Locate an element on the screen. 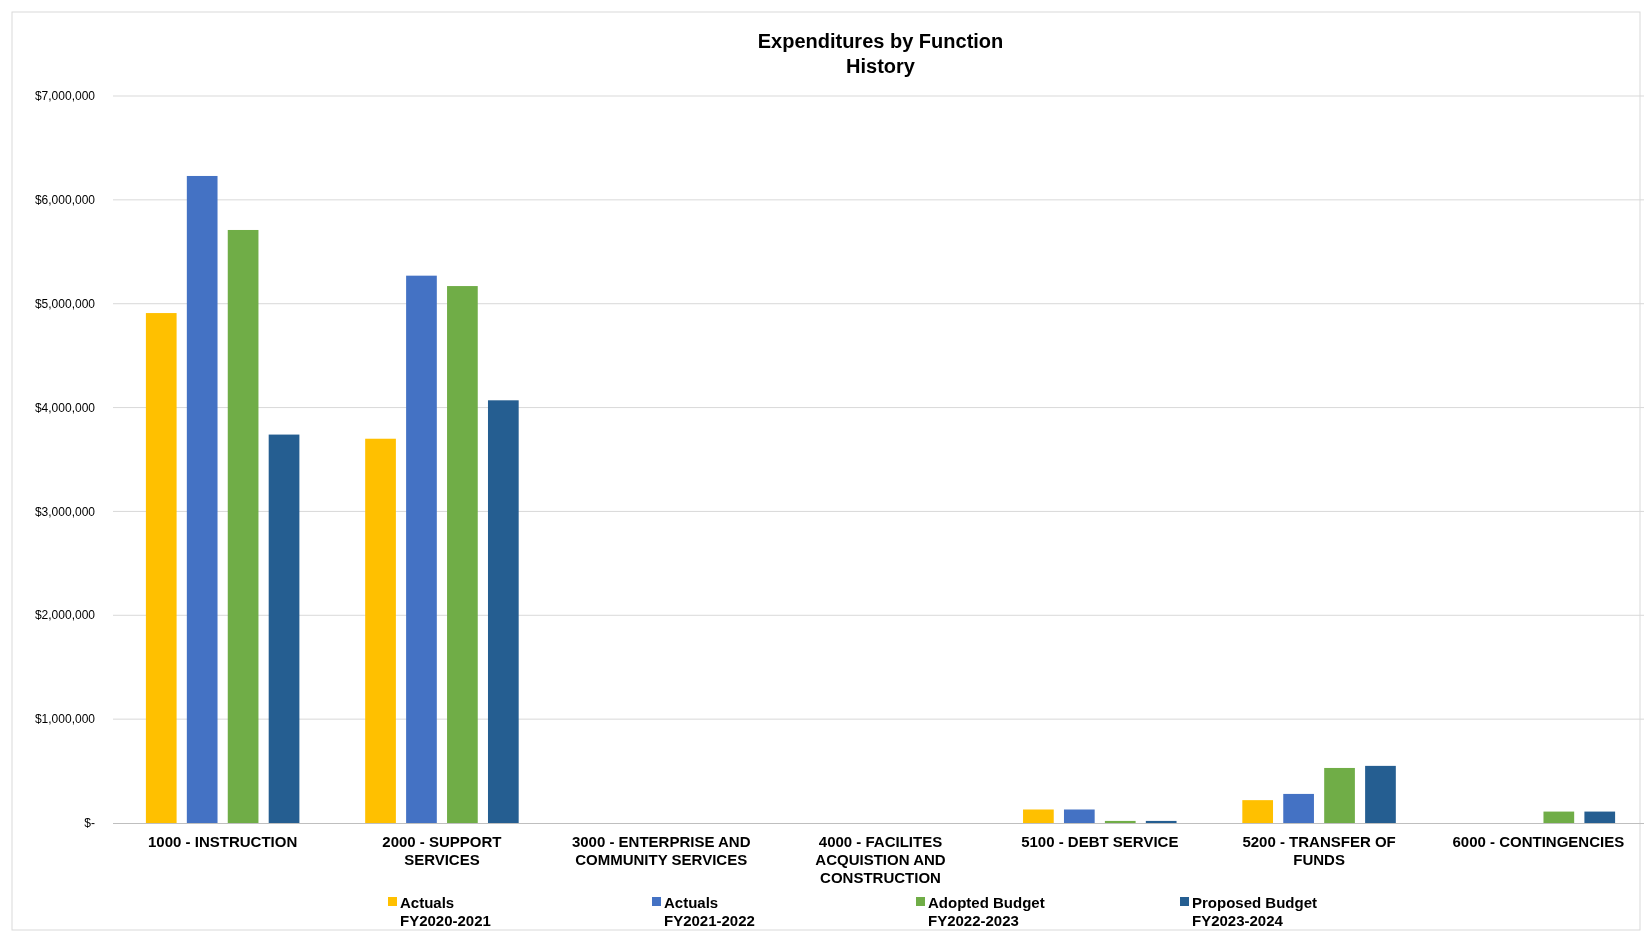 Image resolution: width=1652 pixels, height=942 pixels. x-tick-label: 2000 - SUPPORT SERVICES is located at coordinates (442, 850).